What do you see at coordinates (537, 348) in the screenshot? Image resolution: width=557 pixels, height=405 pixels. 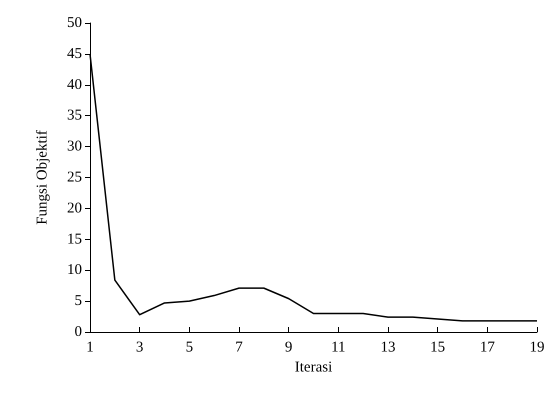 I see `x-tick-label: 19` at bounding box center [537, 348].